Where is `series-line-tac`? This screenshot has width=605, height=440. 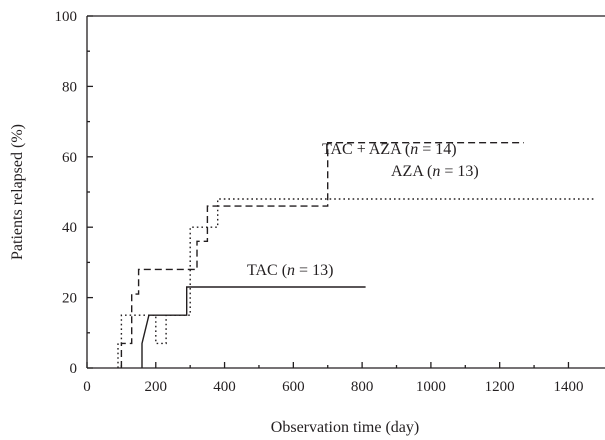
series-line-tac is located at coordinates (253, 327).